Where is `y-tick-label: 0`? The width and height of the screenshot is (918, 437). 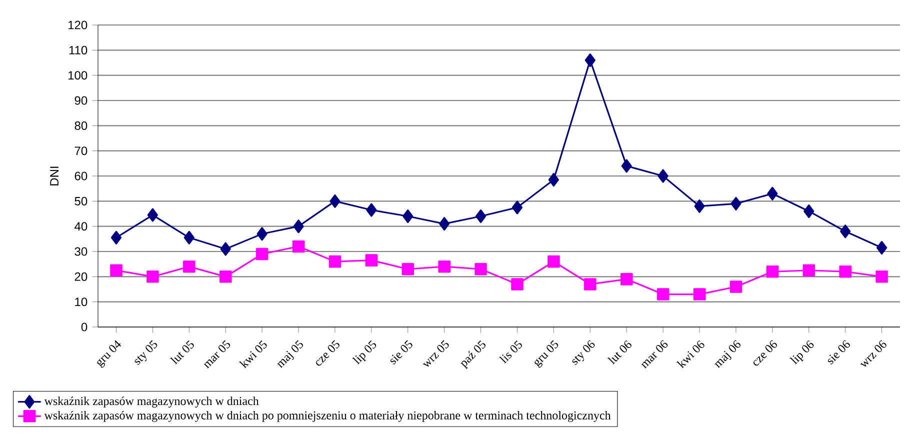
y-tick-label: 0 is located at coordinates (84, 327).